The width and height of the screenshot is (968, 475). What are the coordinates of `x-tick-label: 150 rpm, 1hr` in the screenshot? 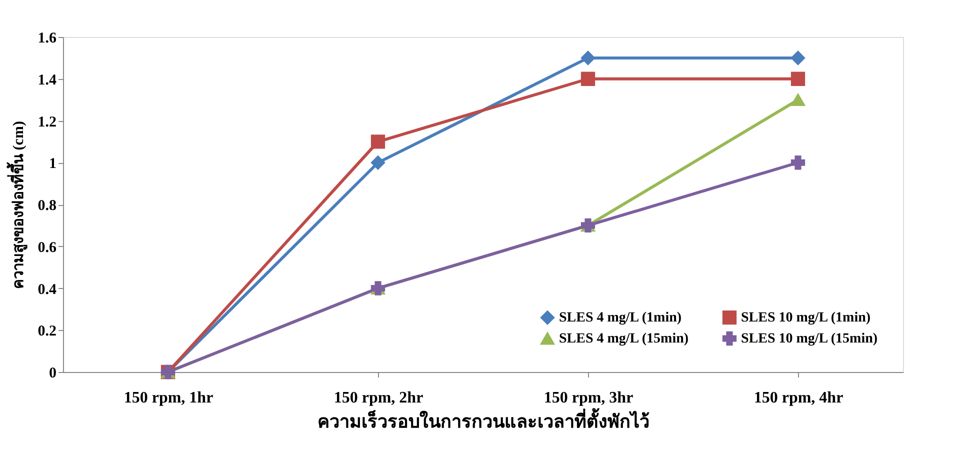 It's located at (169, 398).